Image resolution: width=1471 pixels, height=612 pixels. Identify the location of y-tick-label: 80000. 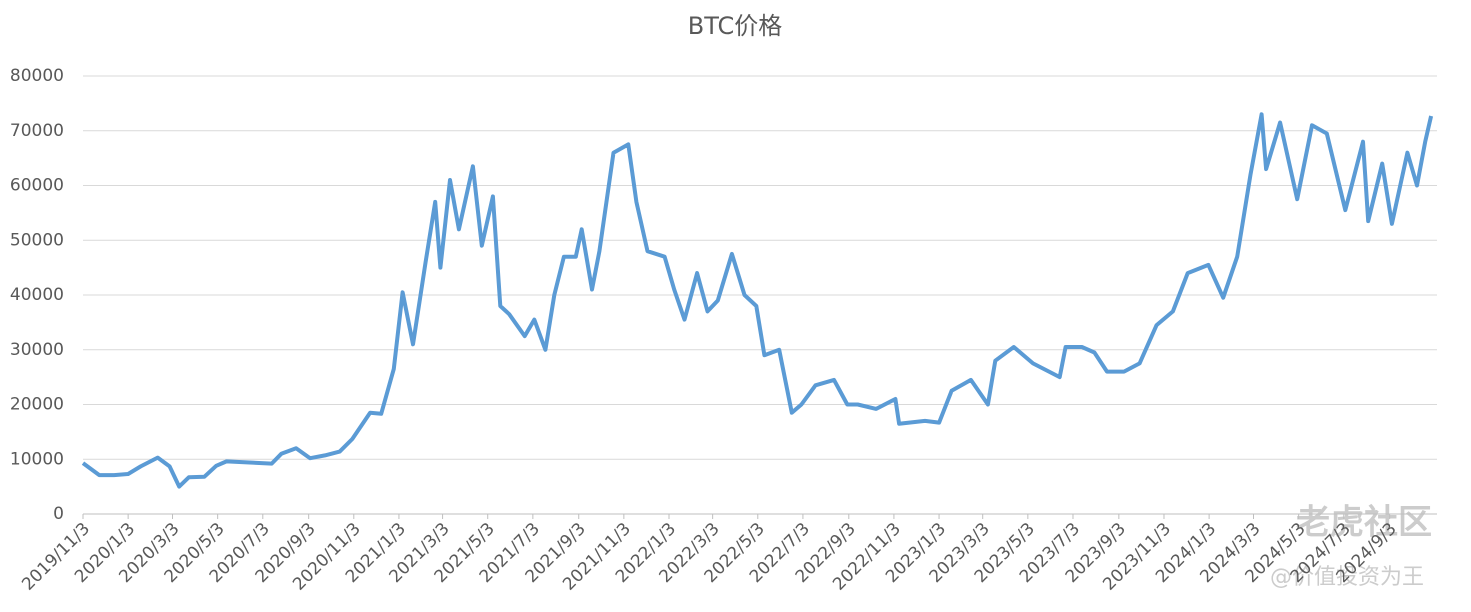
(37, 76).